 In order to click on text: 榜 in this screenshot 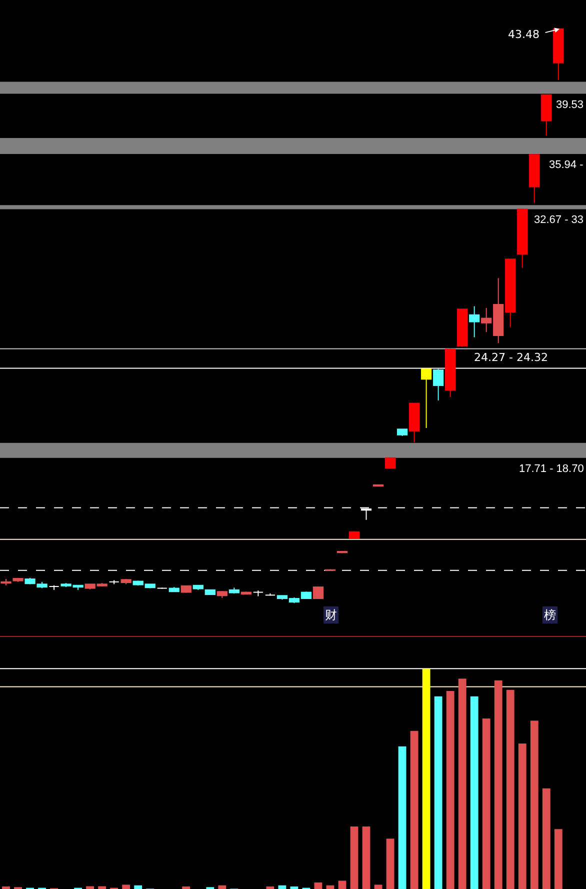, I will do `click(550, 615)`.